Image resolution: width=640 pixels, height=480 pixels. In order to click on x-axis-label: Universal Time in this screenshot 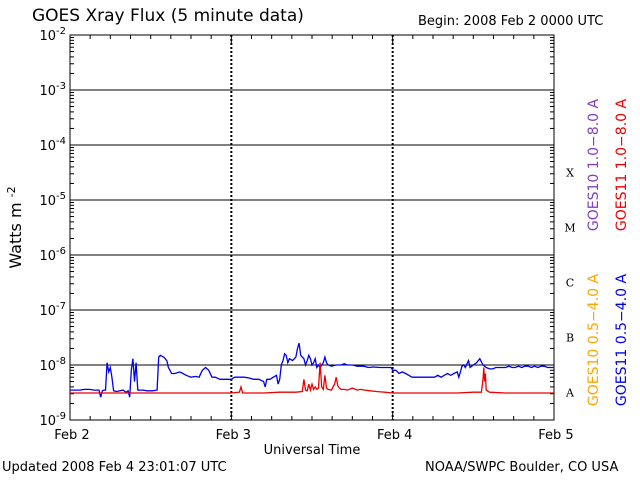, I will do `click(312, 450)`.